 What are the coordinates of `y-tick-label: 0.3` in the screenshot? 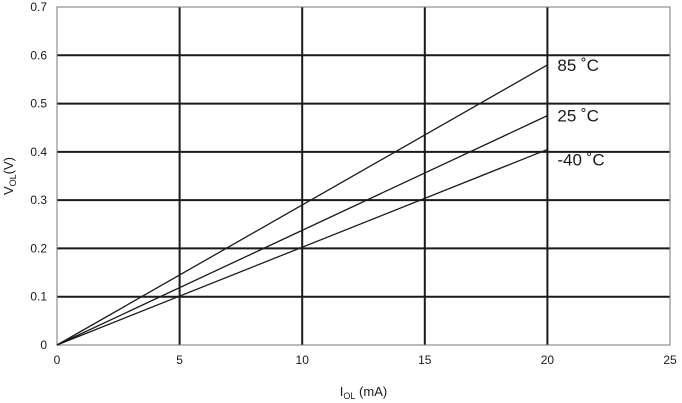 It's located at (38, 200).